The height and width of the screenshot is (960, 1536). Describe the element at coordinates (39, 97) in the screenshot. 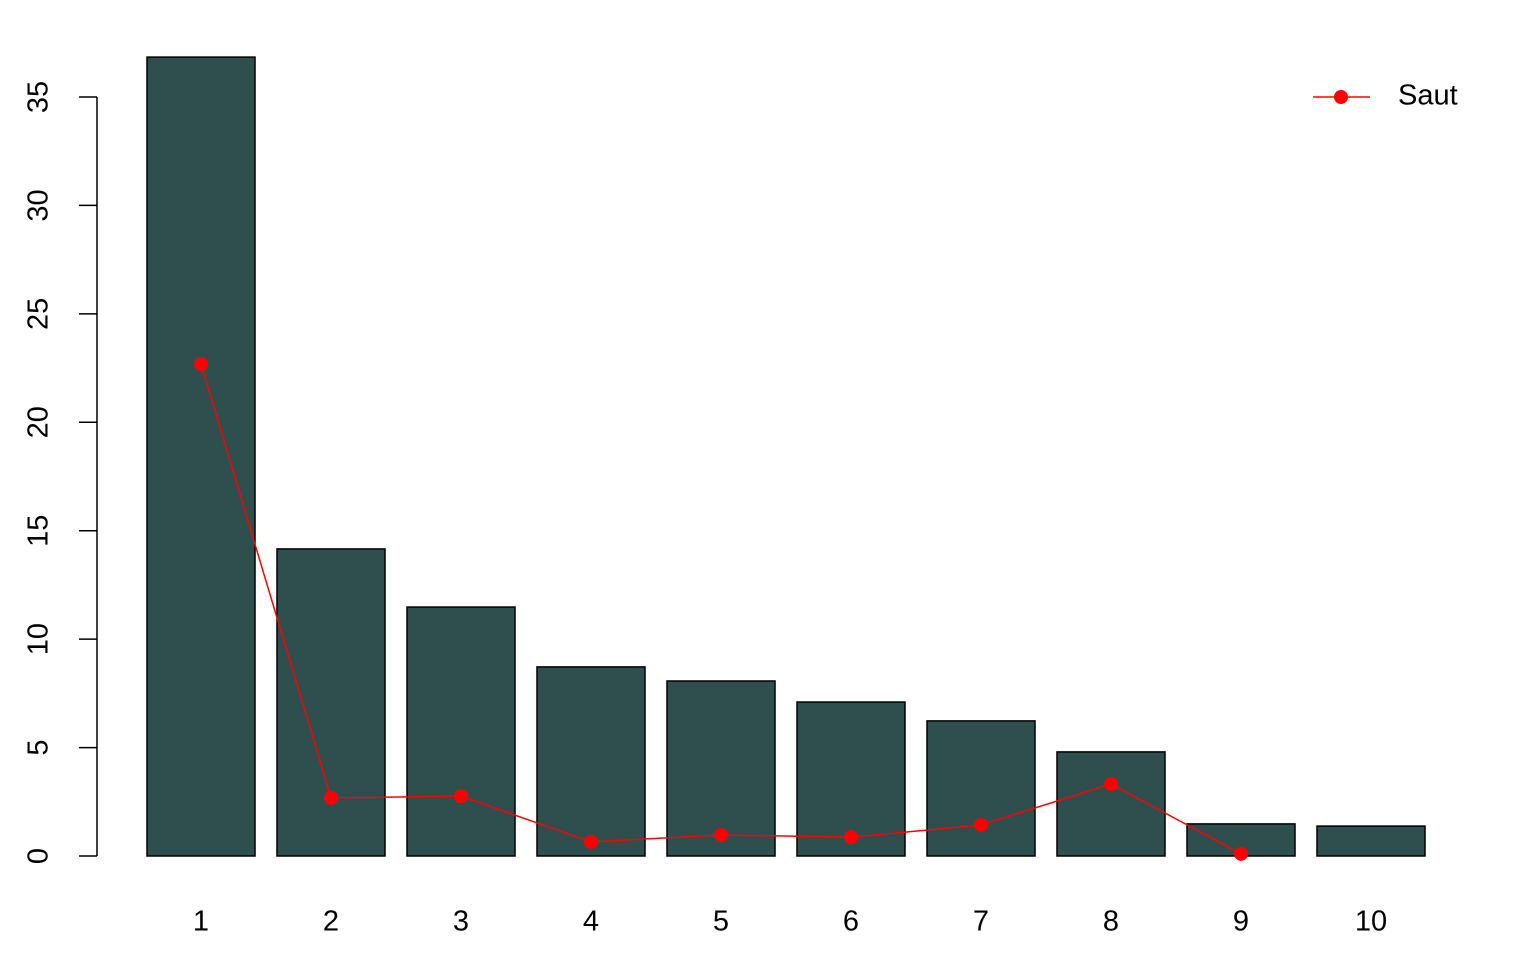

I see `y-tick-label: 35` at that location.